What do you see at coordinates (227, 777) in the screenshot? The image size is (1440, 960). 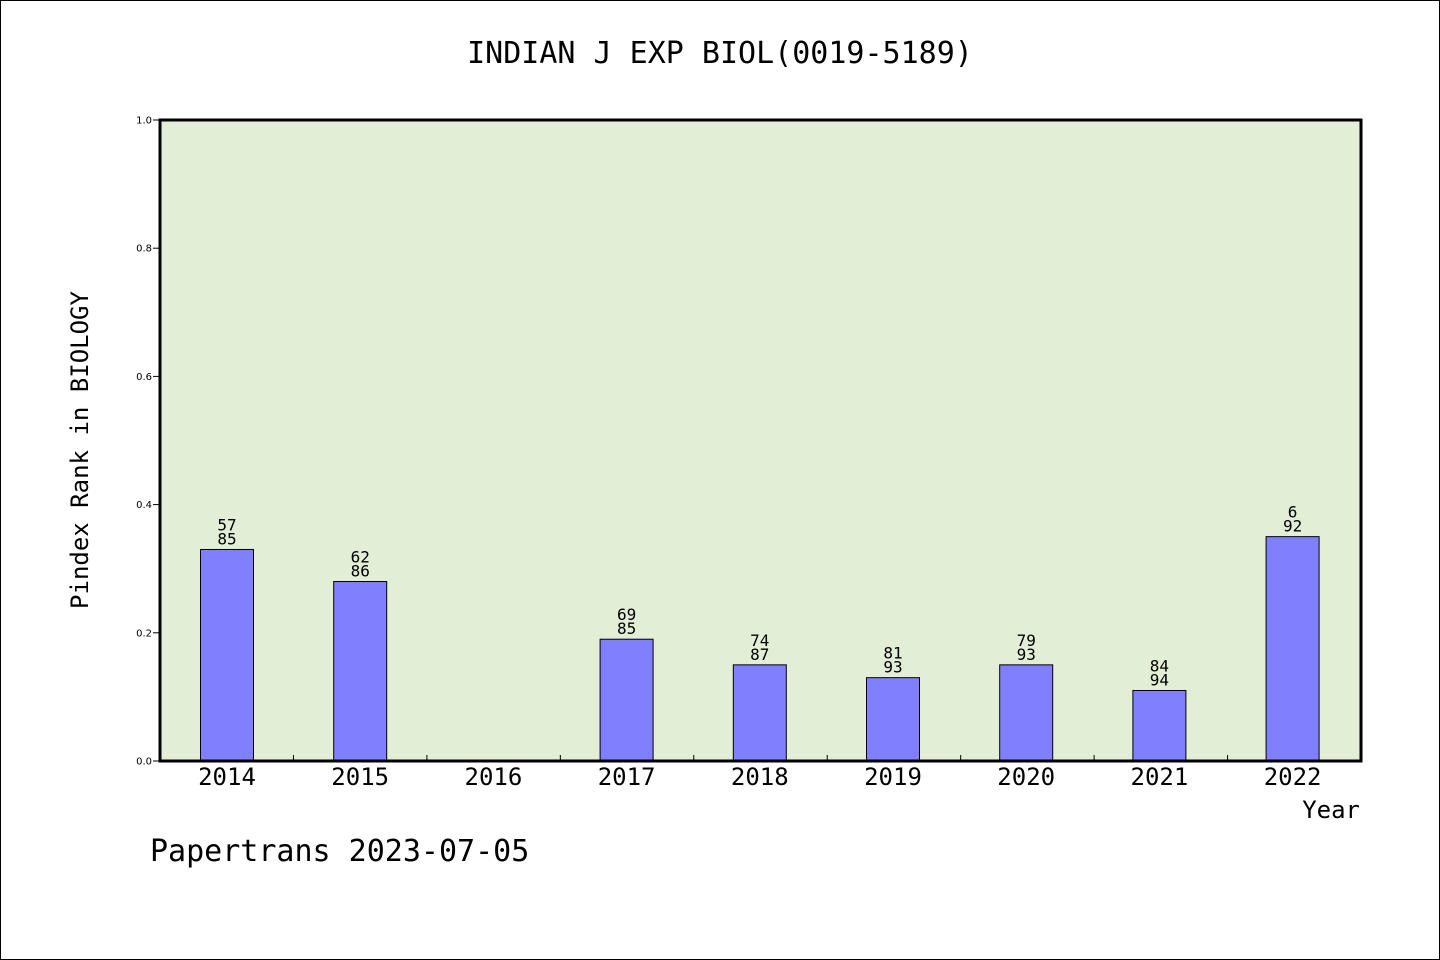 I see `x-tick-label: 2014` at bounding box center [227, 777].